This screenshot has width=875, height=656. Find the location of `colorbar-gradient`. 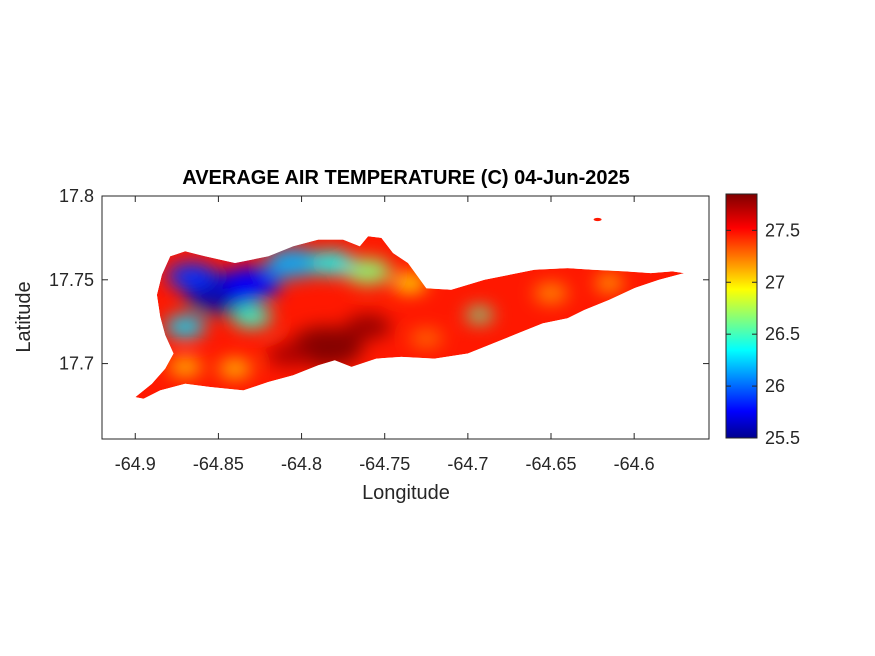

colorbar-gradient is located at coordinates (741, 316).